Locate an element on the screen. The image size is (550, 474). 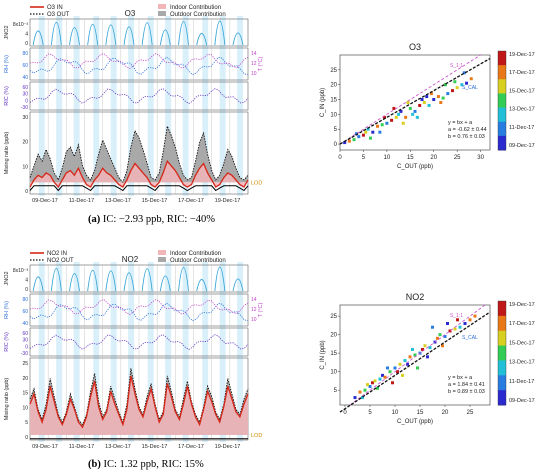
o3-timeseries-right-ylabel: T (°C) is located at coordinates (261, 64).